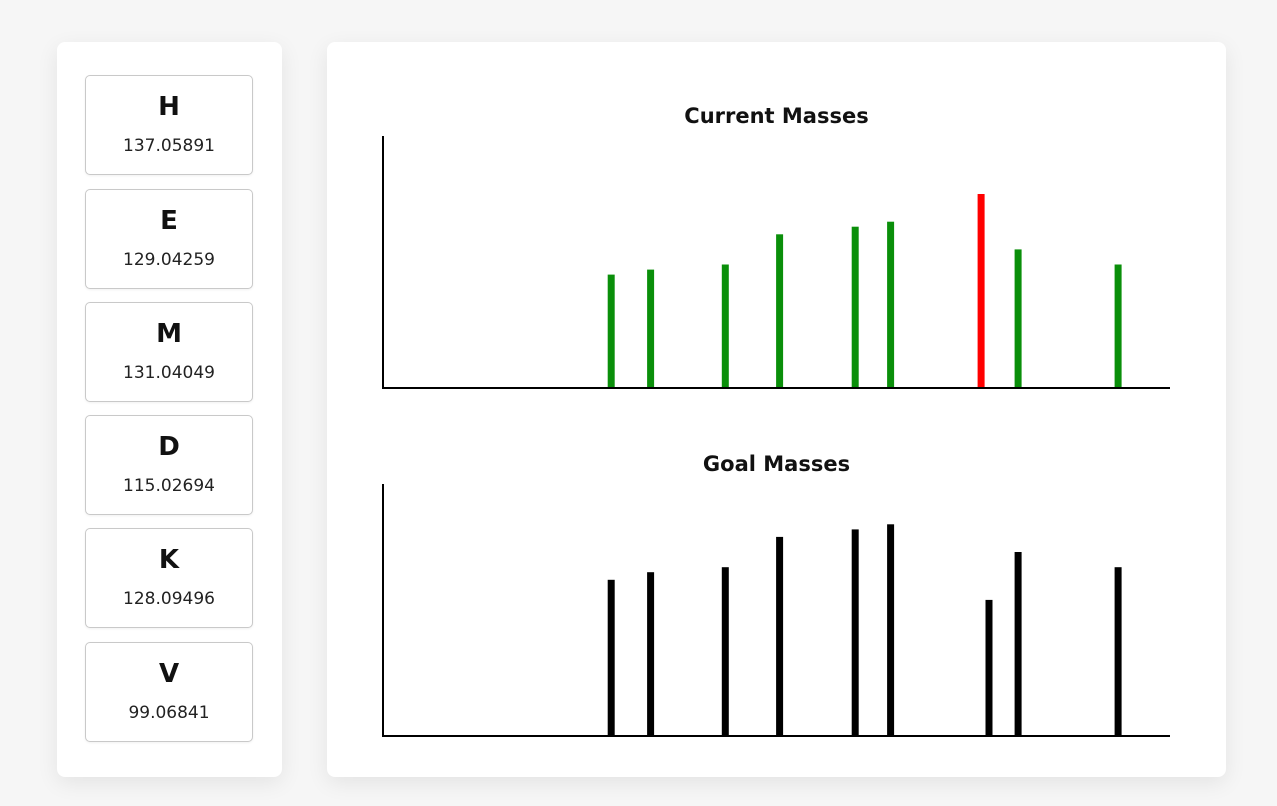 This screenshot has height=806, width=1277. I want to click on residue-tile-d: D 115.02694, so click(169, 465).